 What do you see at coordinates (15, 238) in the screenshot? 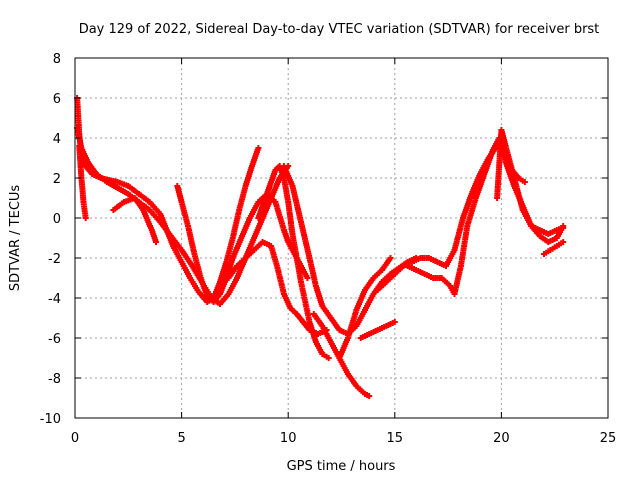
I see `y-axis-label: SDTVAR / TECUs` at bounding box center [15, 238].